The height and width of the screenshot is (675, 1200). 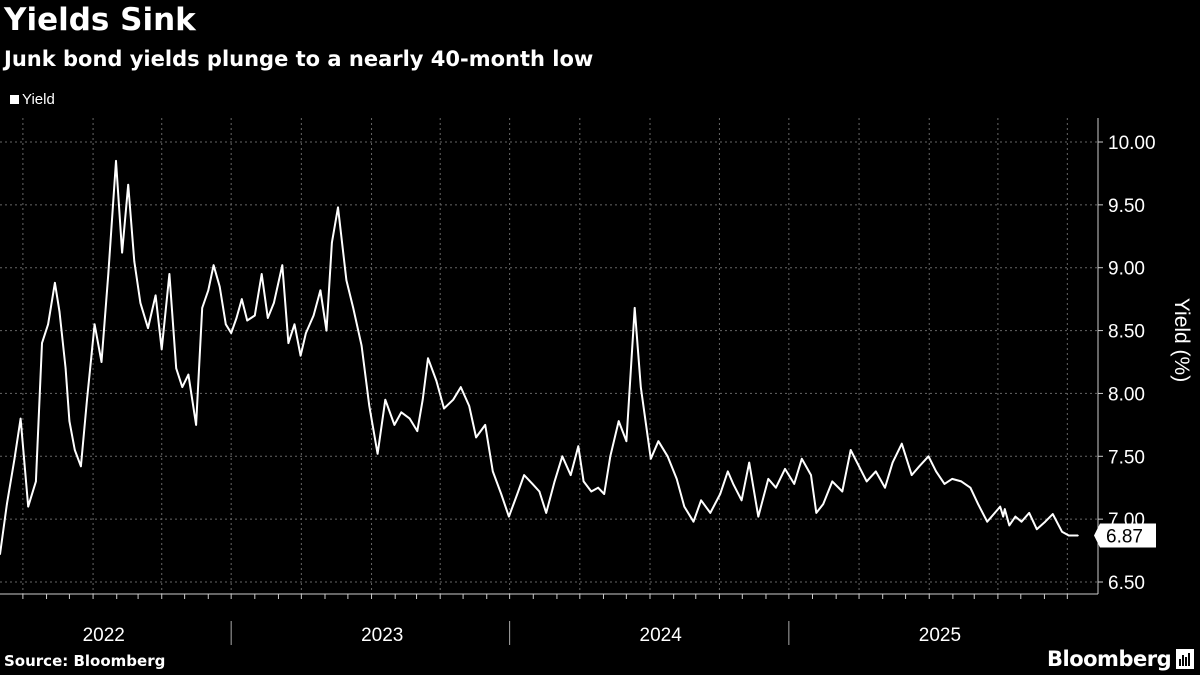 I want to click on y-tick-label-7: 10.00, so click(x=1132, y=143).